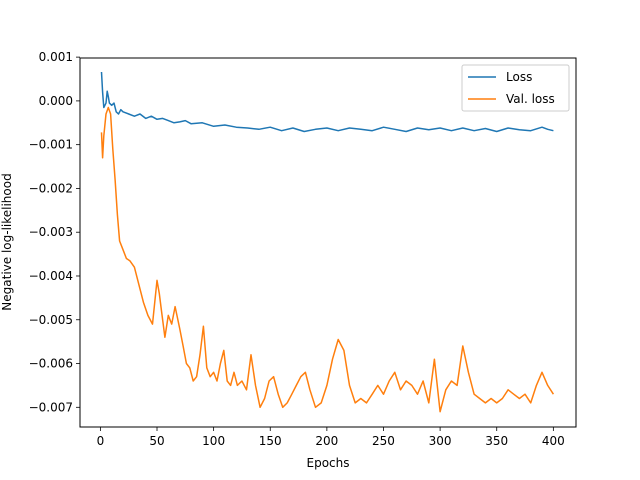 This screenshot has width=640, height=480. Describe the element at coordinates (7, 241) in the screenshot. I see `y-axis-label: Negative log-likelihood` at that location.